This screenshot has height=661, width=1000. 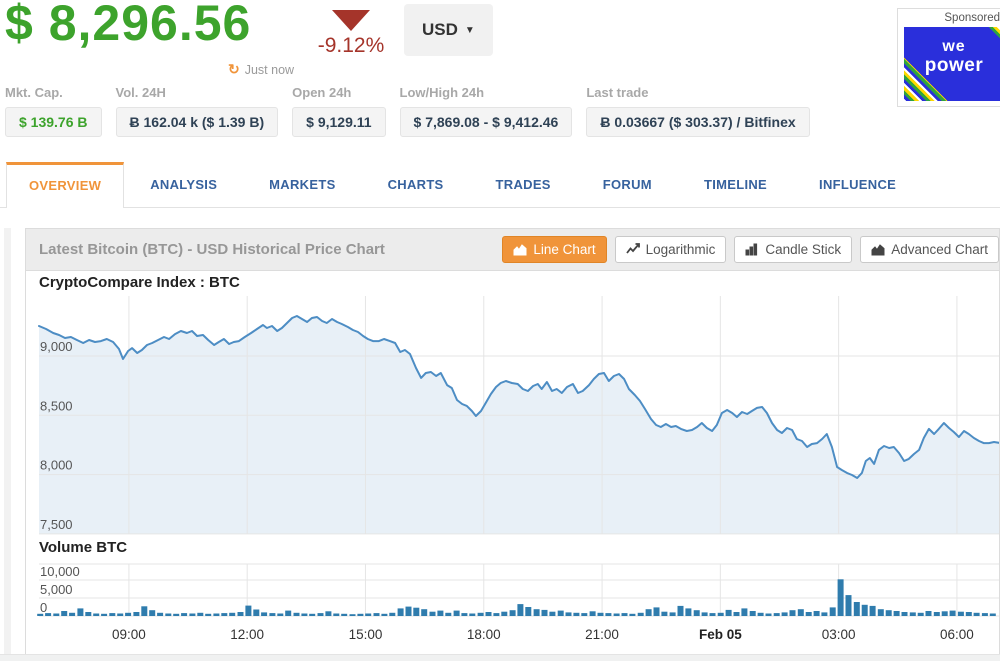 What do you see at coordinates (53, 122) in the screenshot?
I see `stat-value: $ 139.76 B` at bounding box center [53, 122].